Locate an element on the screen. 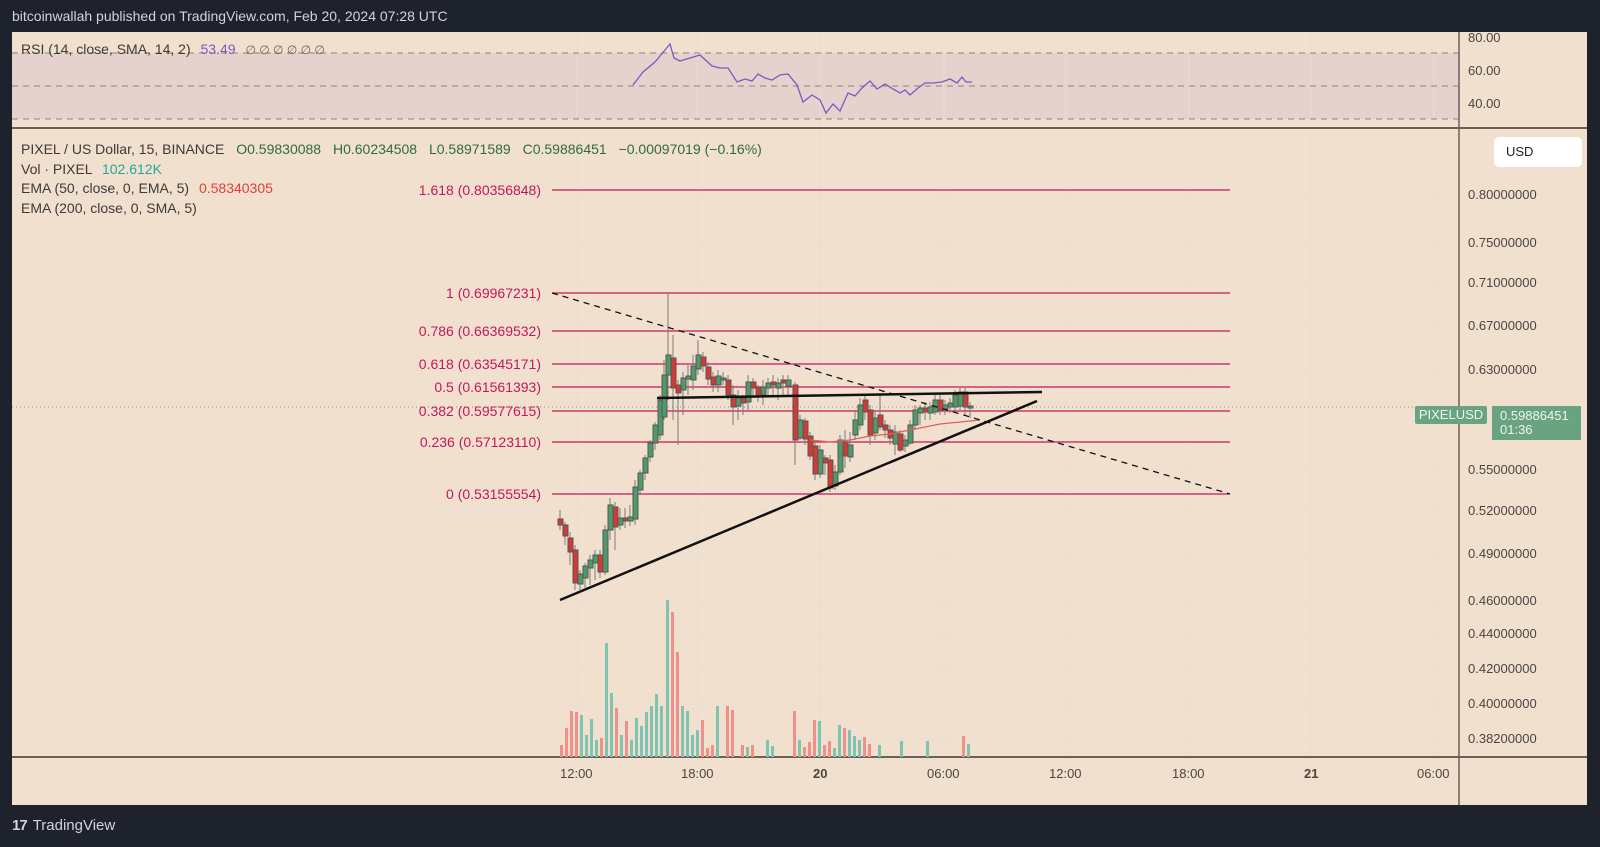 This screenshot has height=847, width=1600. volume-bars is located at coordinates (765, 678).